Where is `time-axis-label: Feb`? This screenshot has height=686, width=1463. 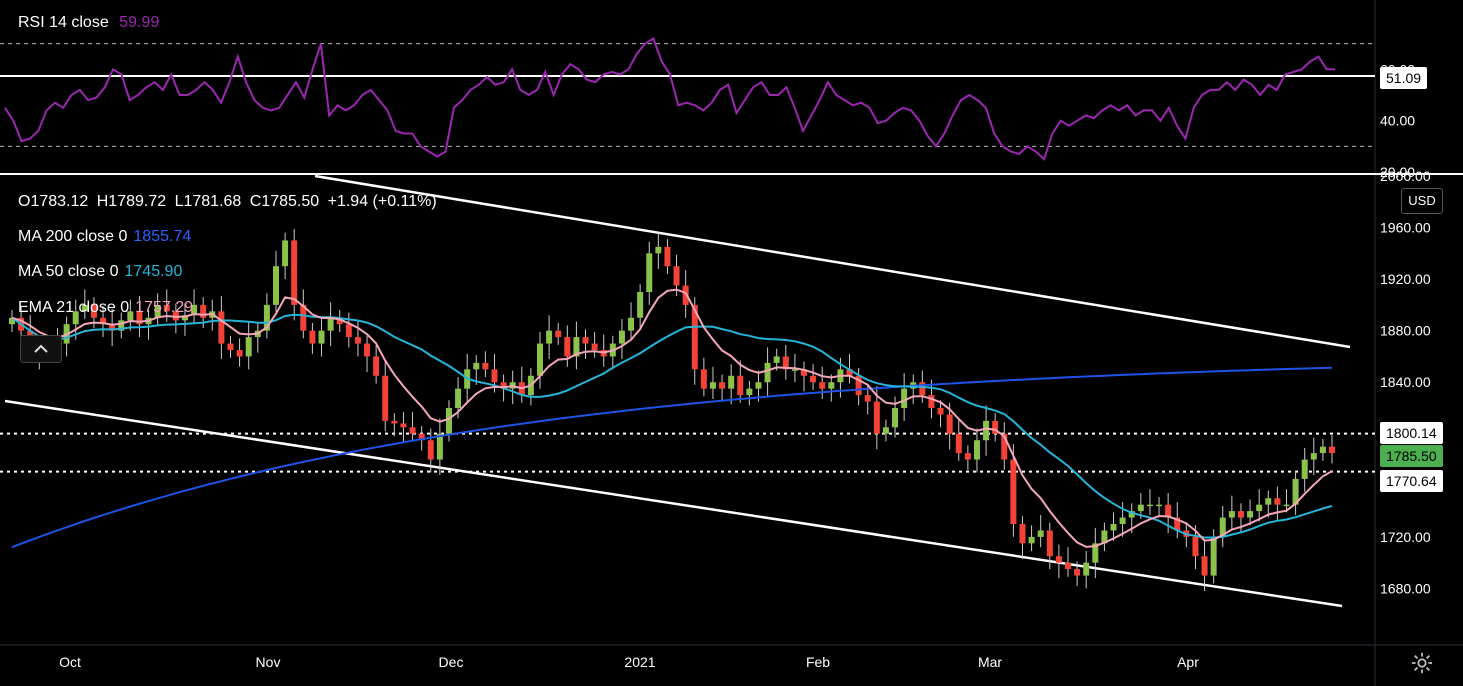 time-axis-label: Feb is located at coordinates (818, 662).